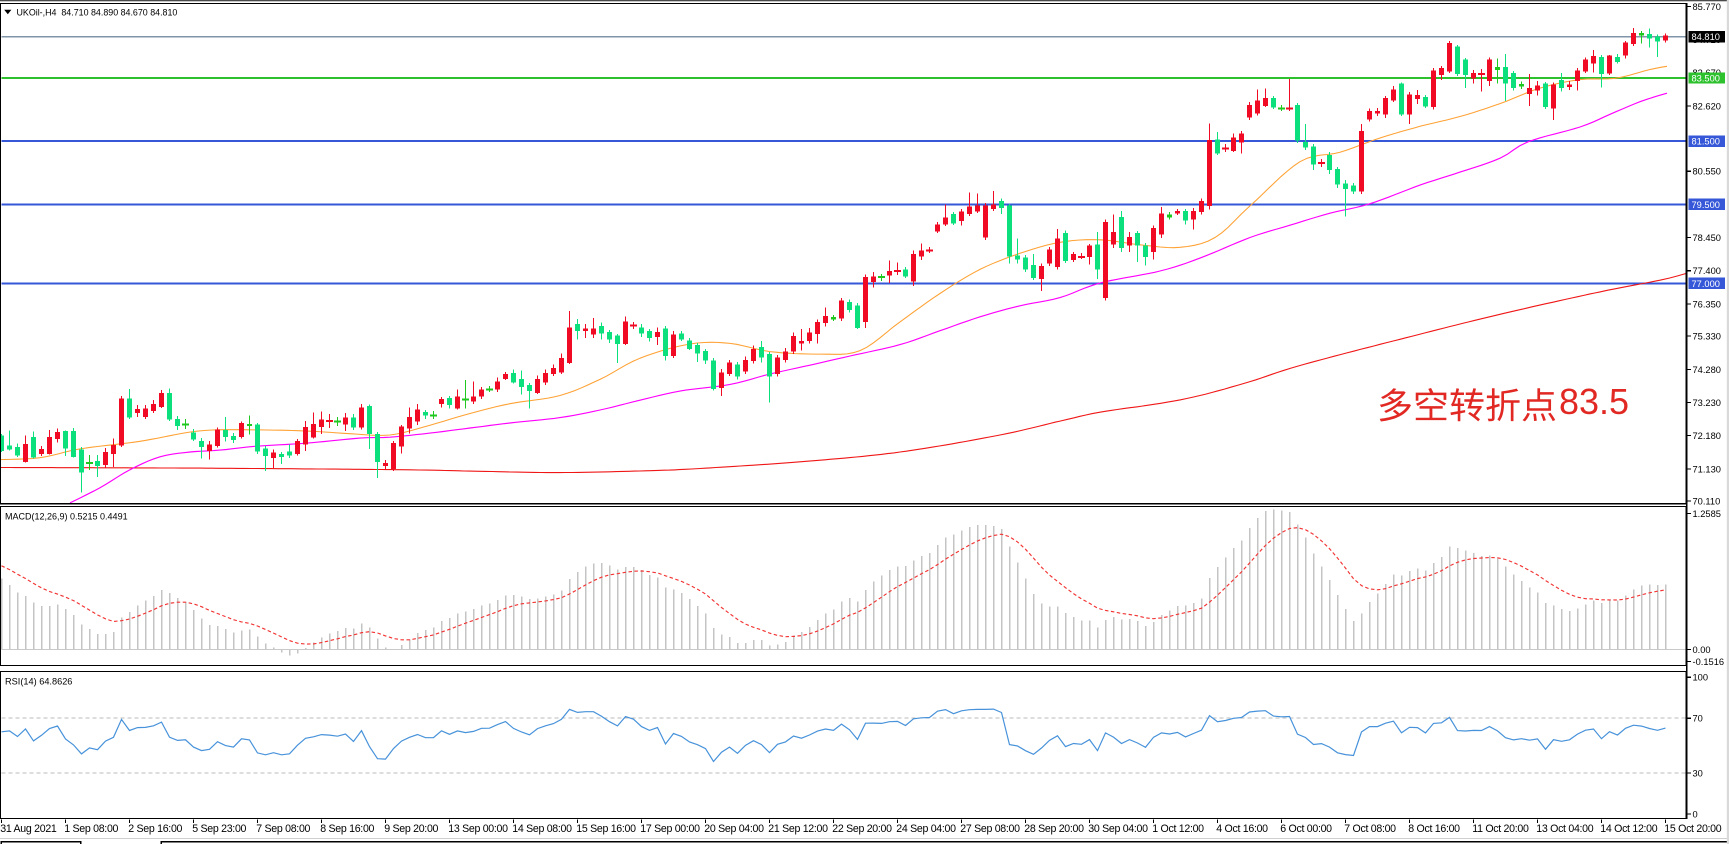 This screenshot has width=1729, height=844. Describe the element at coordinates (1707, 403) in the screenshot. I see `svg-text: 73.230` at that location.